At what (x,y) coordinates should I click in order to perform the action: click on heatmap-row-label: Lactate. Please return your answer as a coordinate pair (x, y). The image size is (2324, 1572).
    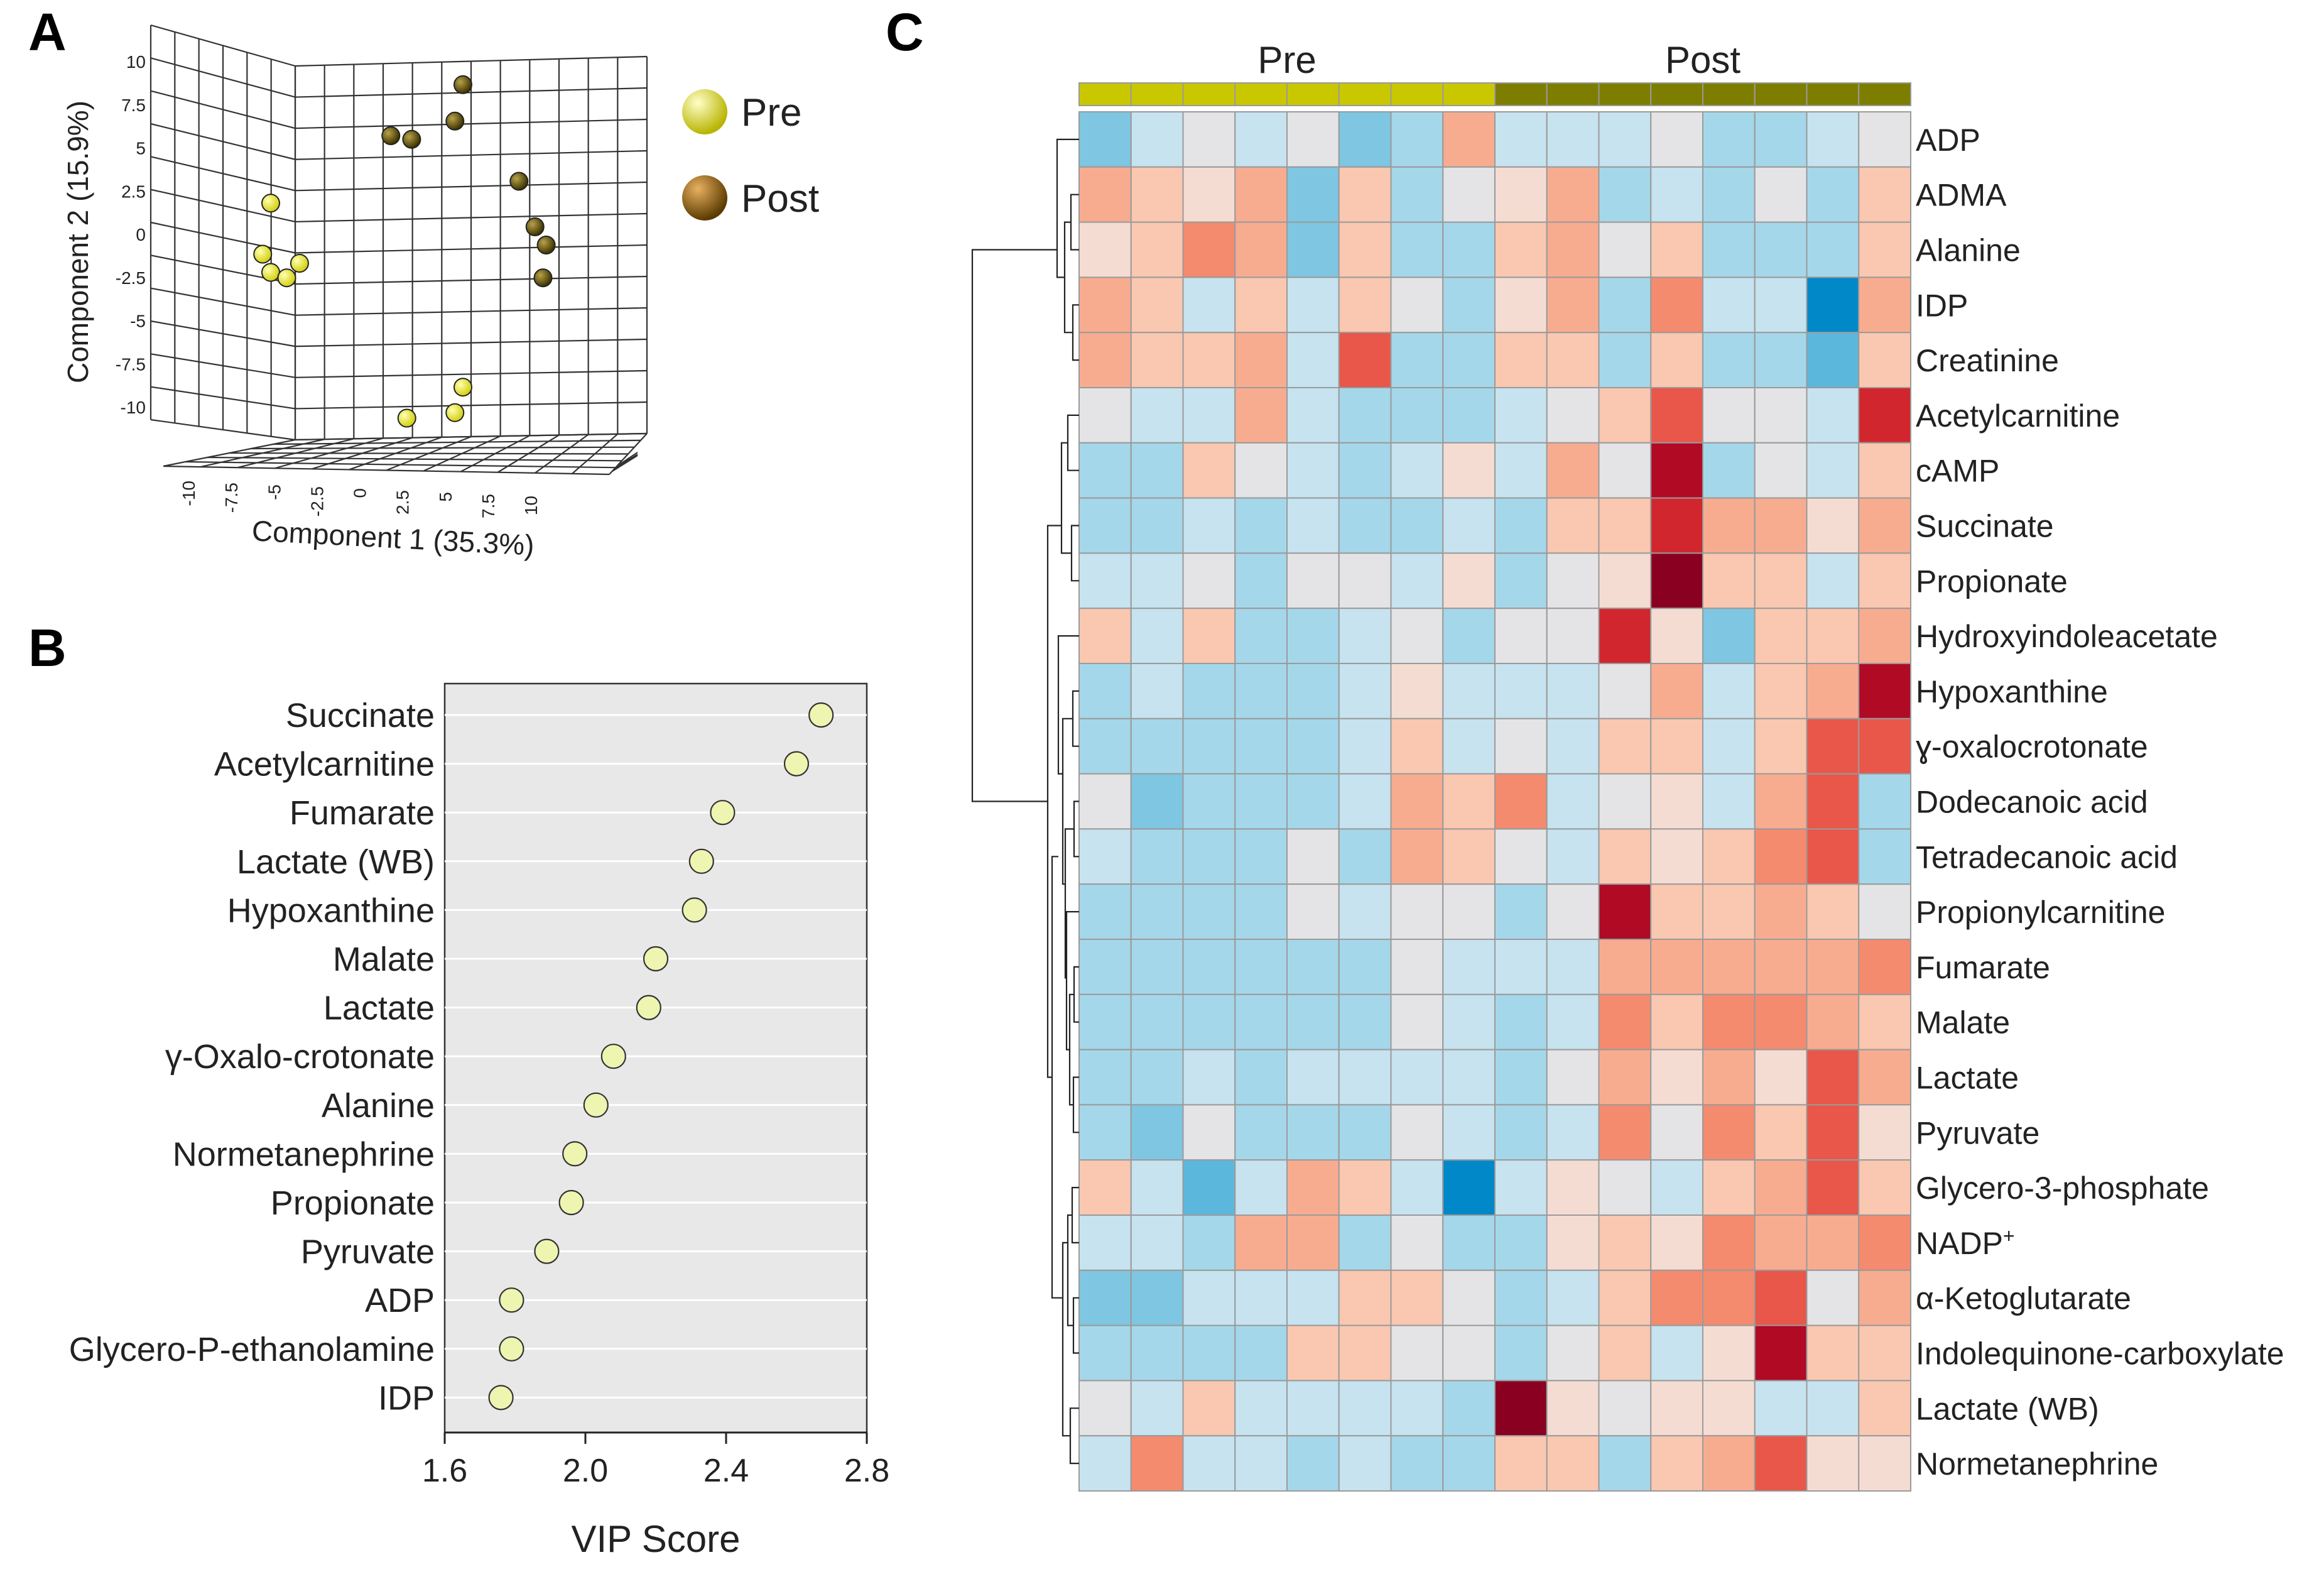
    Looking at the image, I should click on (1968, 1078).